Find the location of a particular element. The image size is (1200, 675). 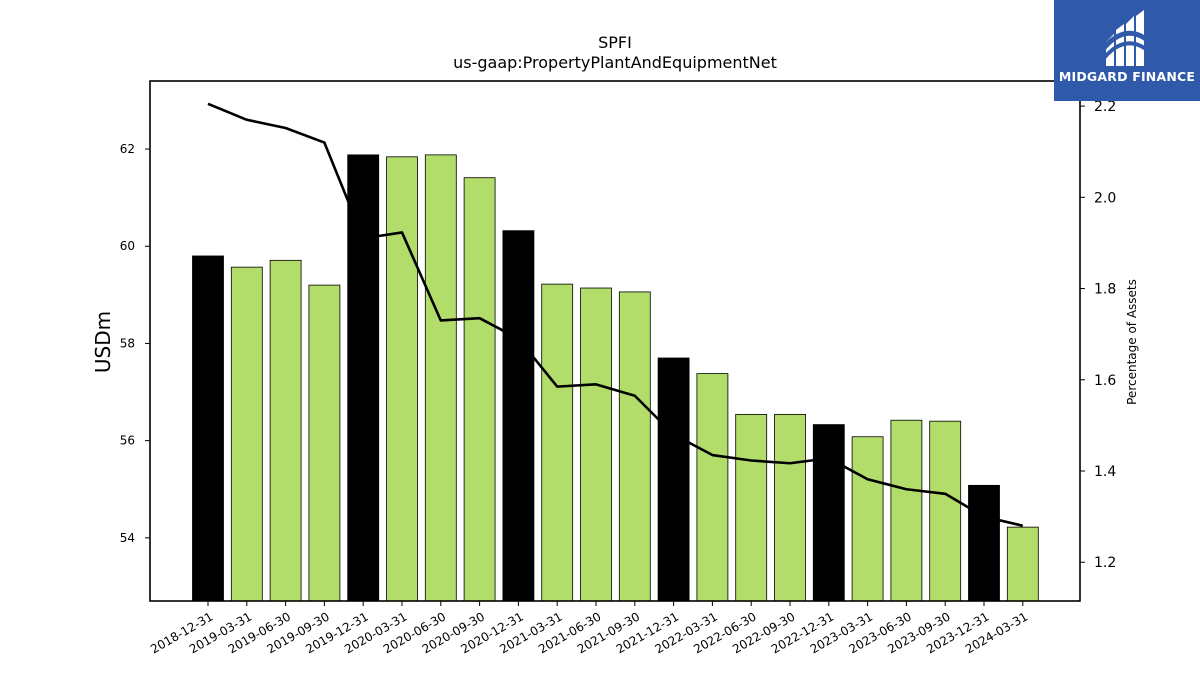

y2-tick-label: 1.4 is located at coordinates (1105, 472).